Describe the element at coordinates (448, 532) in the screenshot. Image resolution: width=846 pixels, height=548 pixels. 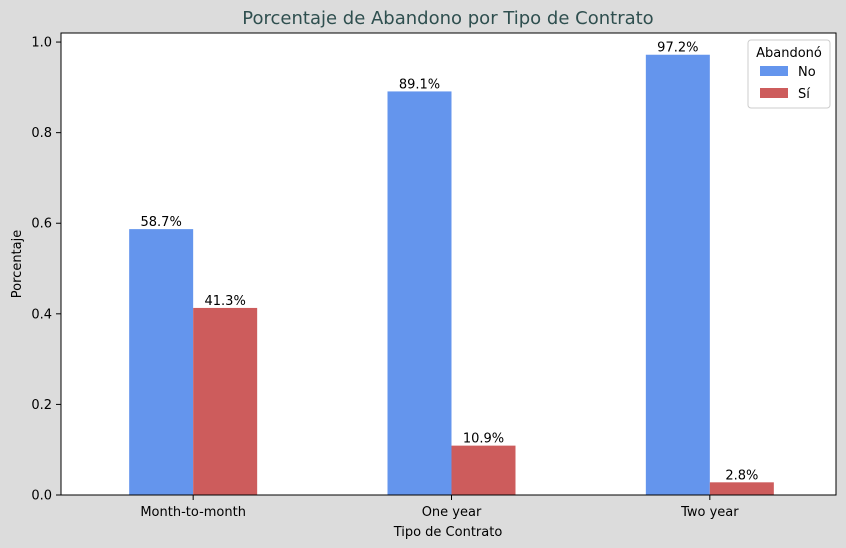
I see `x-axis-label: Tipo de Contrato` at that location.